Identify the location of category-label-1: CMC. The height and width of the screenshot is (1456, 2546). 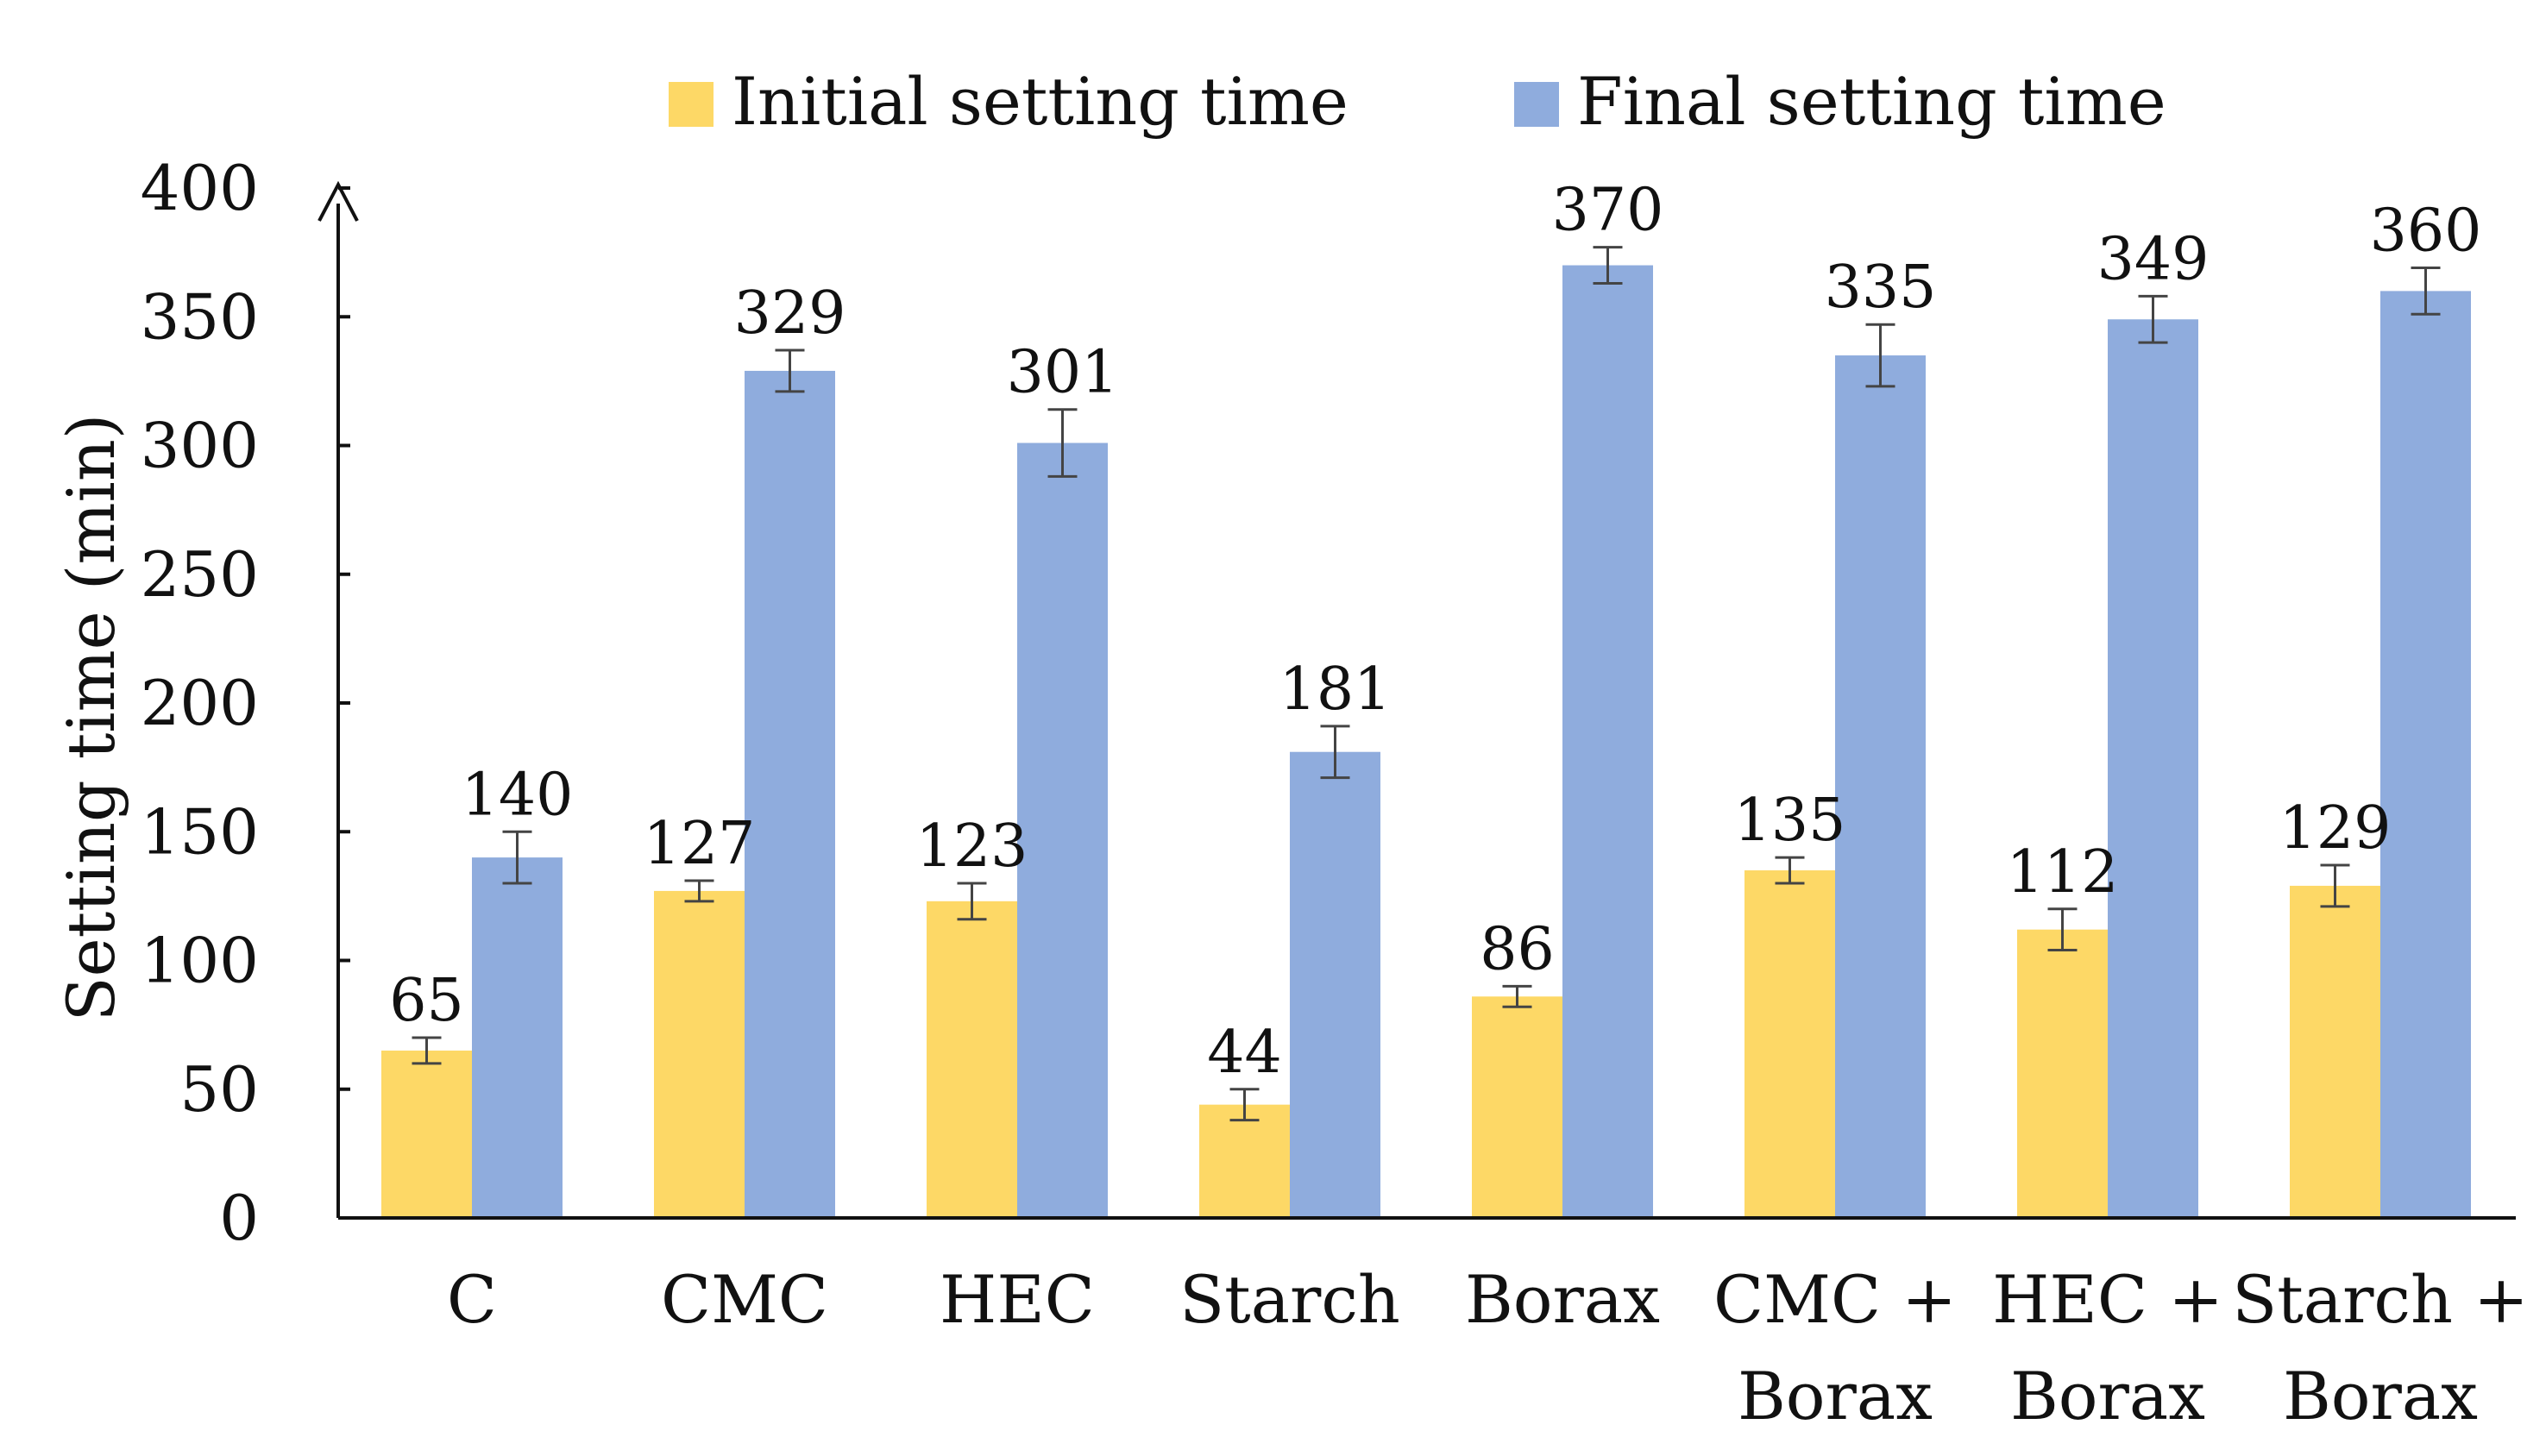
(744, 1300).